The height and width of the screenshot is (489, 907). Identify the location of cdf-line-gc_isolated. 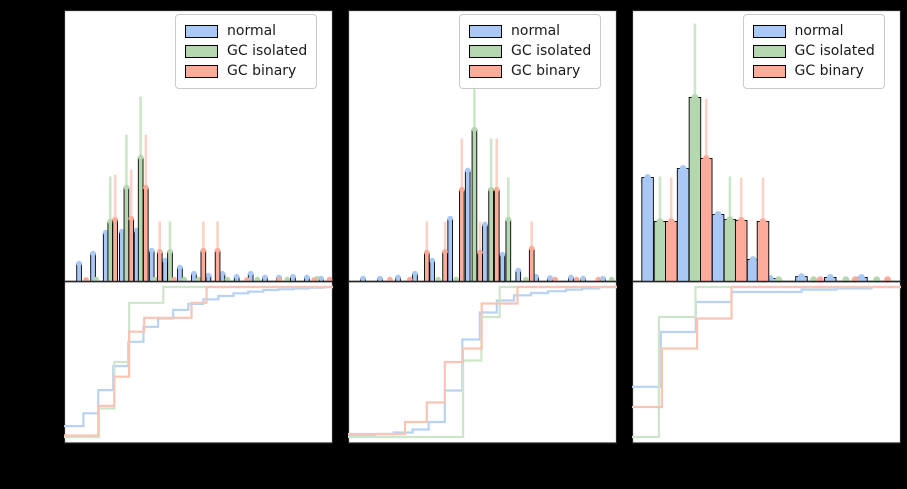
(766, 362).